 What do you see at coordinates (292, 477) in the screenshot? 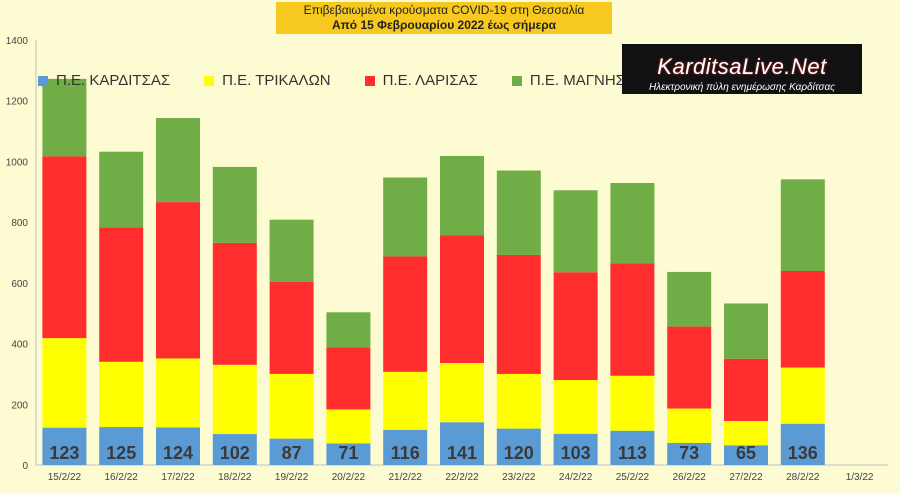
I see `x-tick-label: 19/2/22` at bounding box center [292, 477].